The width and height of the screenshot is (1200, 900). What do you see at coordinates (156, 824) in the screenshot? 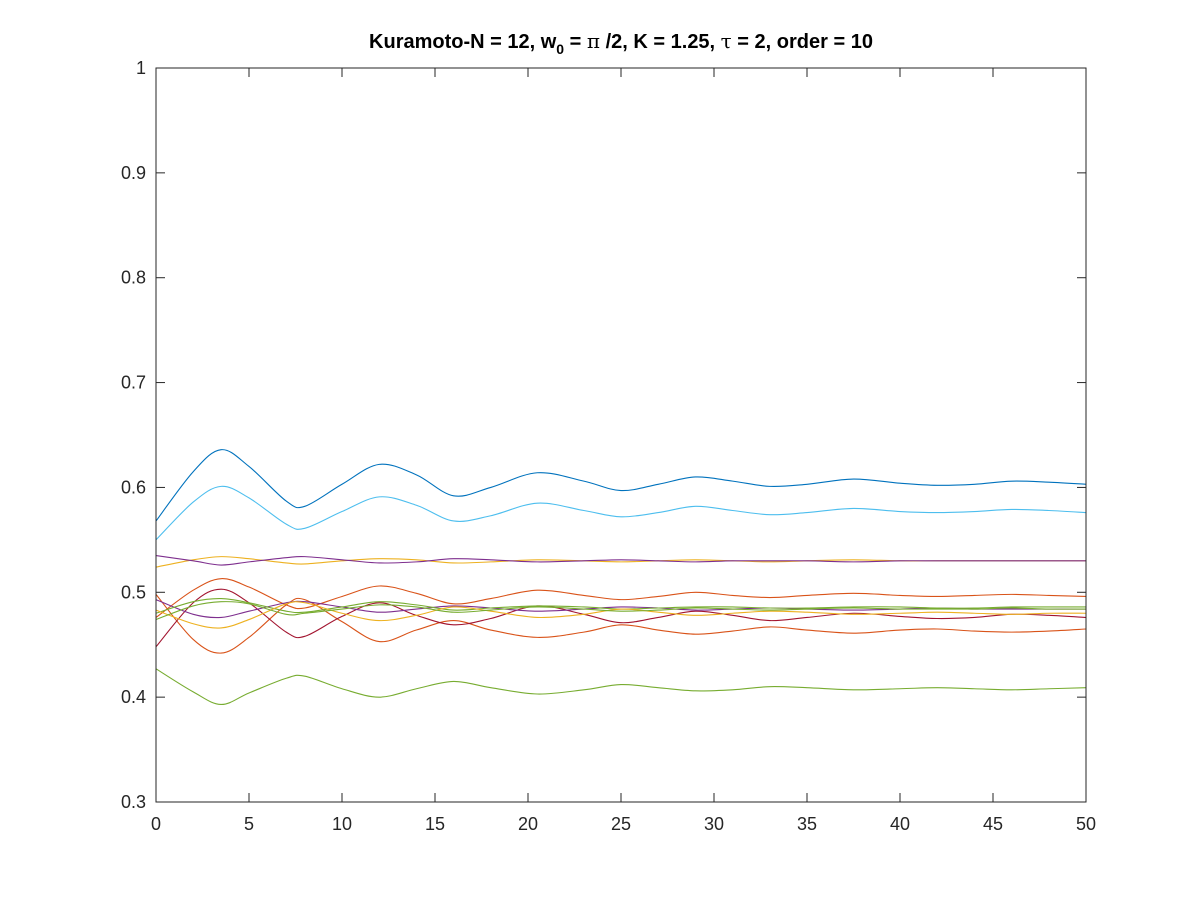
I see `x-tick-label: 0` at bounding box center [156, 824].